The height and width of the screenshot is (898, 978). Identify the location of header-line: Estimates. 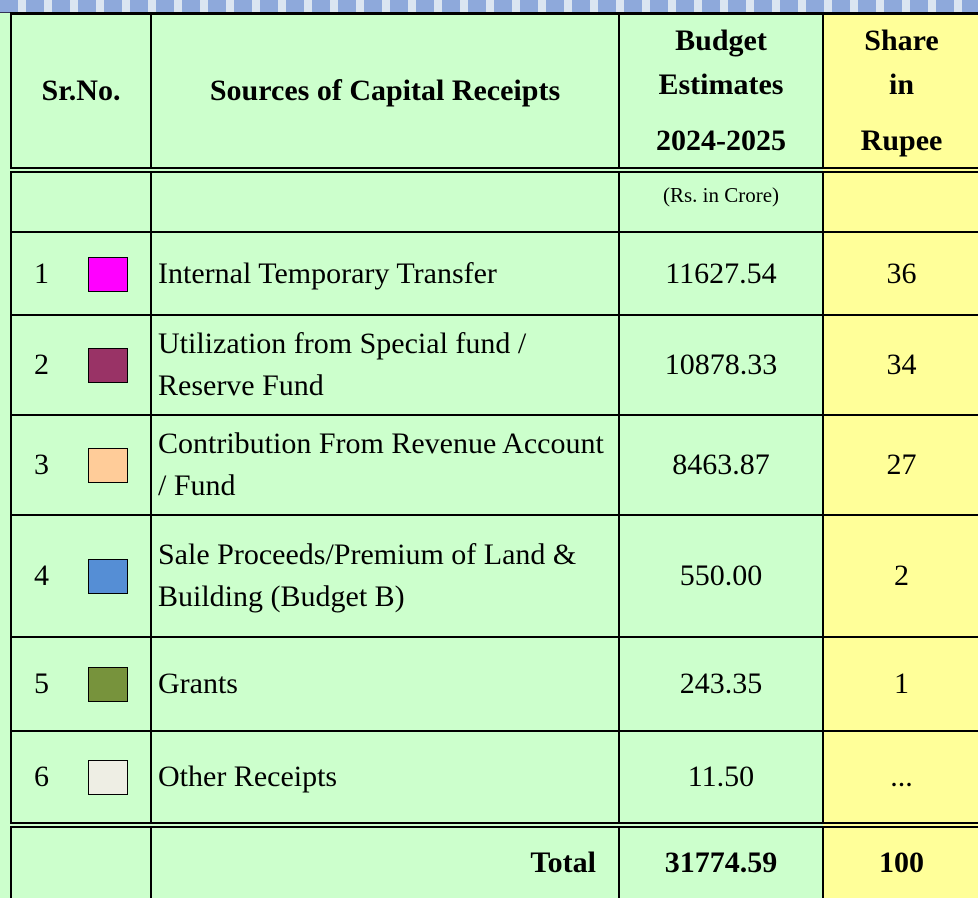
(721, 84).